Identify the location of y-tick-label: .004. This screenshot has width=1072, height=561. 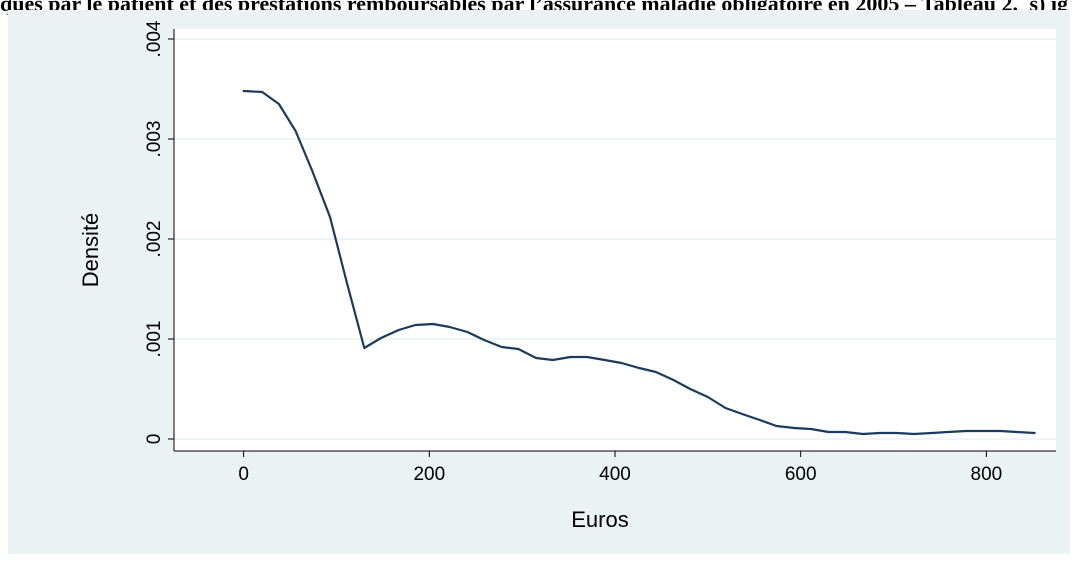
(154, 38).